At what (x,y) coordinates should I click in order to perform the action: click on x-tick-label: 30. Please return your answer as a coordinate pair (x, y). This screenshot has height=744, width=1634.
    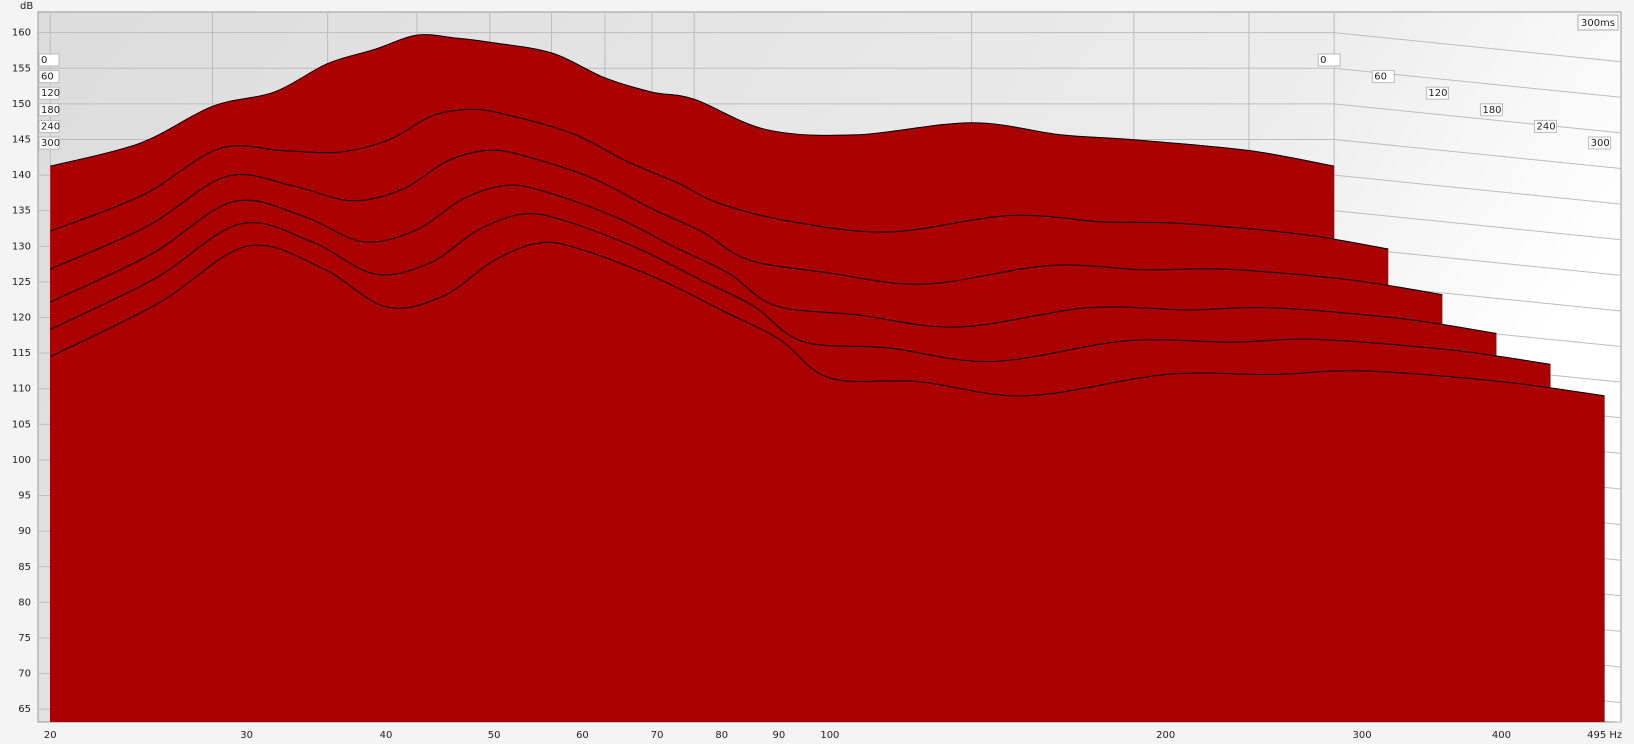
    Looking at the image, I should click on (246, 735).